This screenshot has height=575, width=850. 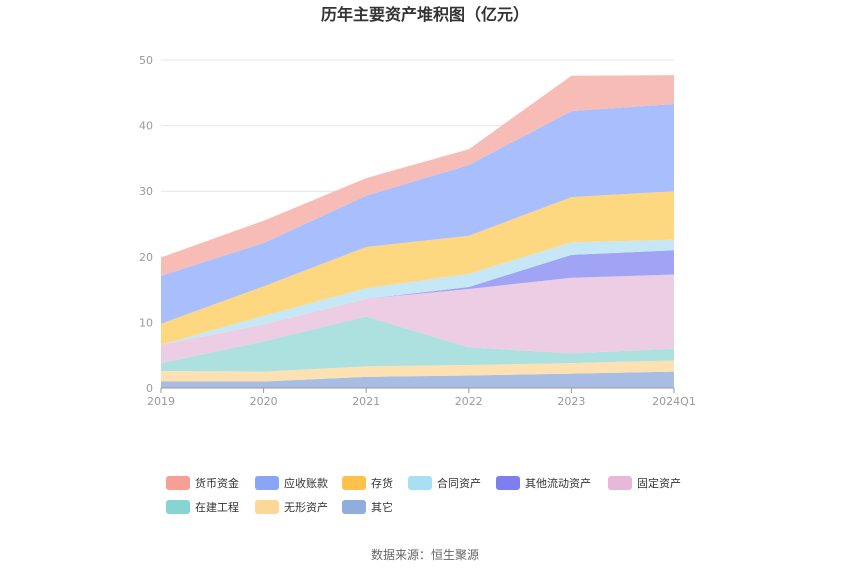 What do you see at coordinates (425, 14) in the screenshot?
I see `chart-title: 历年主要资产堆积图（亿元）` at bounding box center [425, 14].